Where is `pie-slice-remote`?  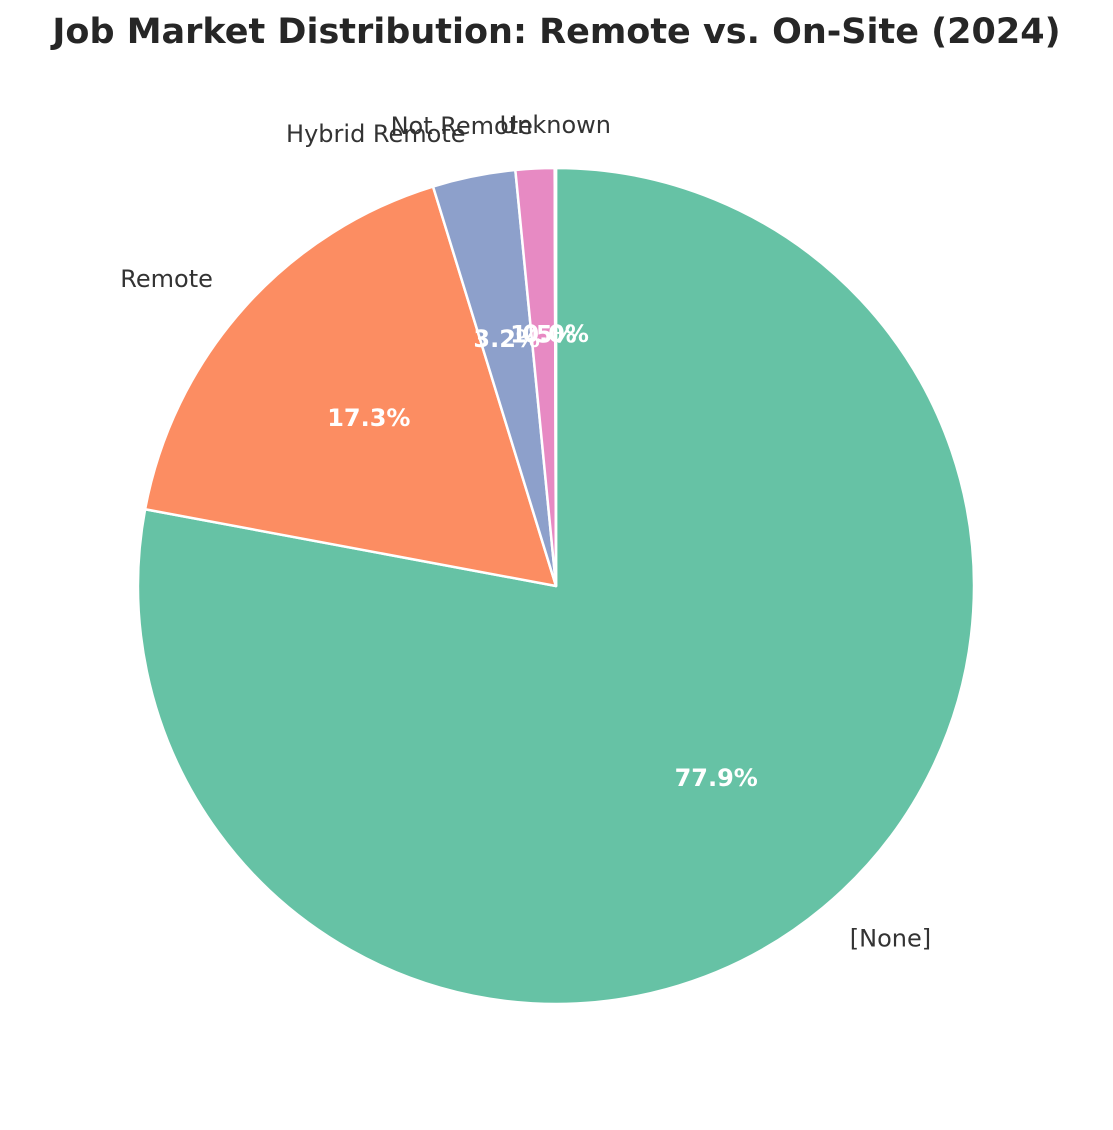
pie-slice-remote is located at coordinates (350, 386).